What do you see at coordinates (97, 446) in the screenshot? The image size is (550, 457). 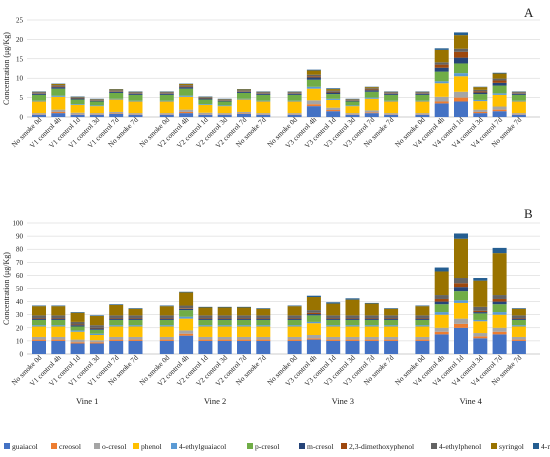 I see `legend-swatch` at bounding box center [97, 446].